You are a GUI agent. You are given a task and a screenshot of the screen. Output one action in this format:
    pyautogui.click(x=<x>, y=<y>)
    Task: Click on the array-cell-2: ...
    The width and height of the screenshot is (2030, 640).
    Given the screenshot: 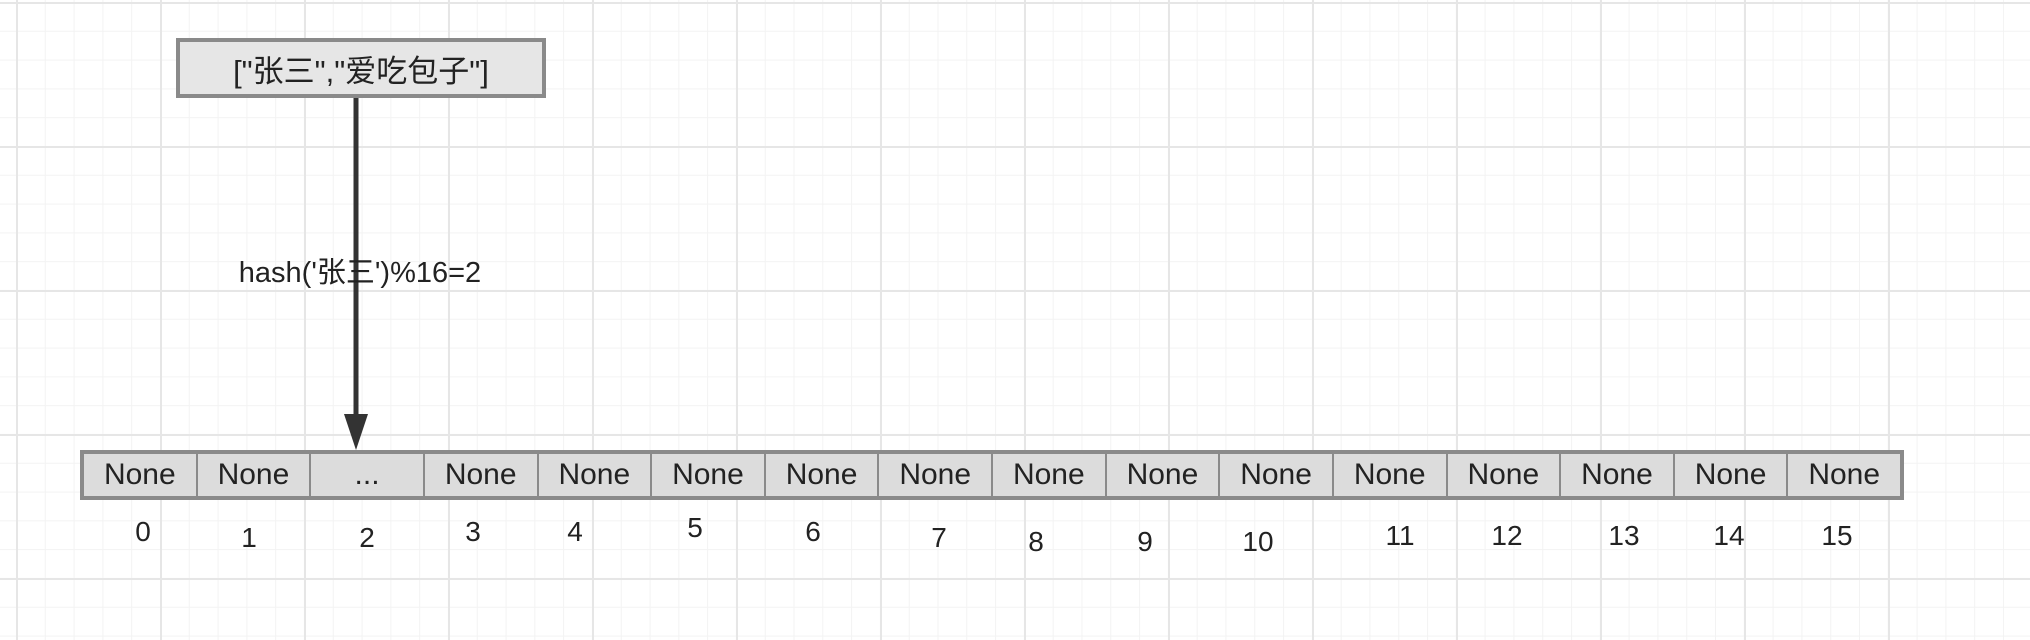 What is the action you would take?
    pyautogui.click(x=368, y=475)
    